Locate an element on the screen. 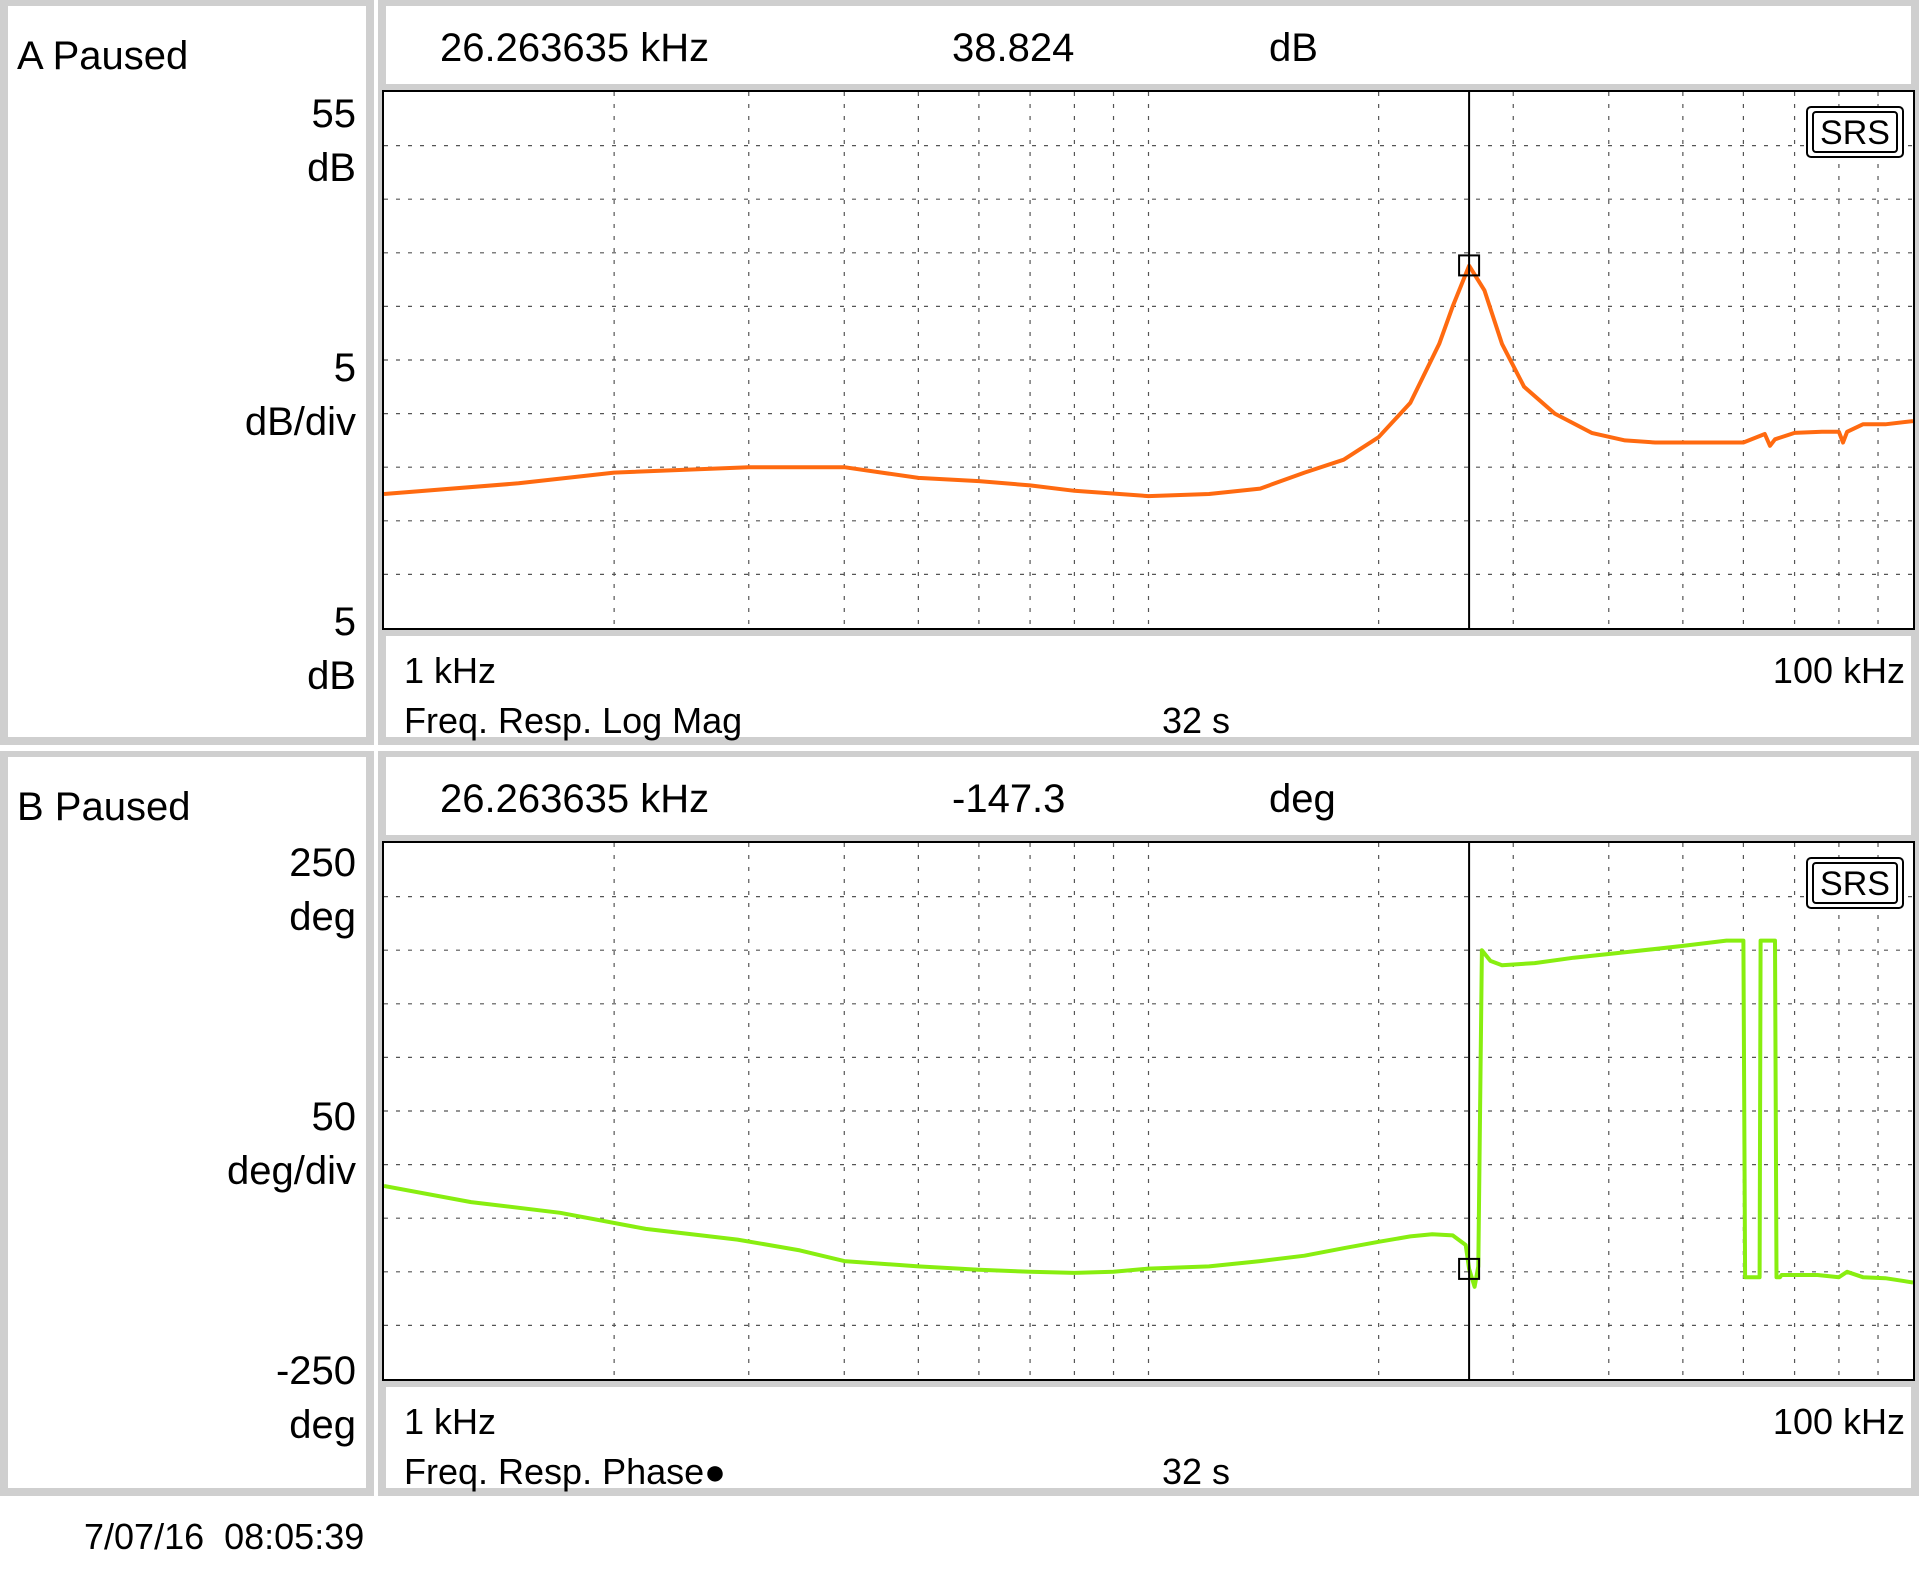  panel-a-time: 32 s is located at coordinates (1196, 720).